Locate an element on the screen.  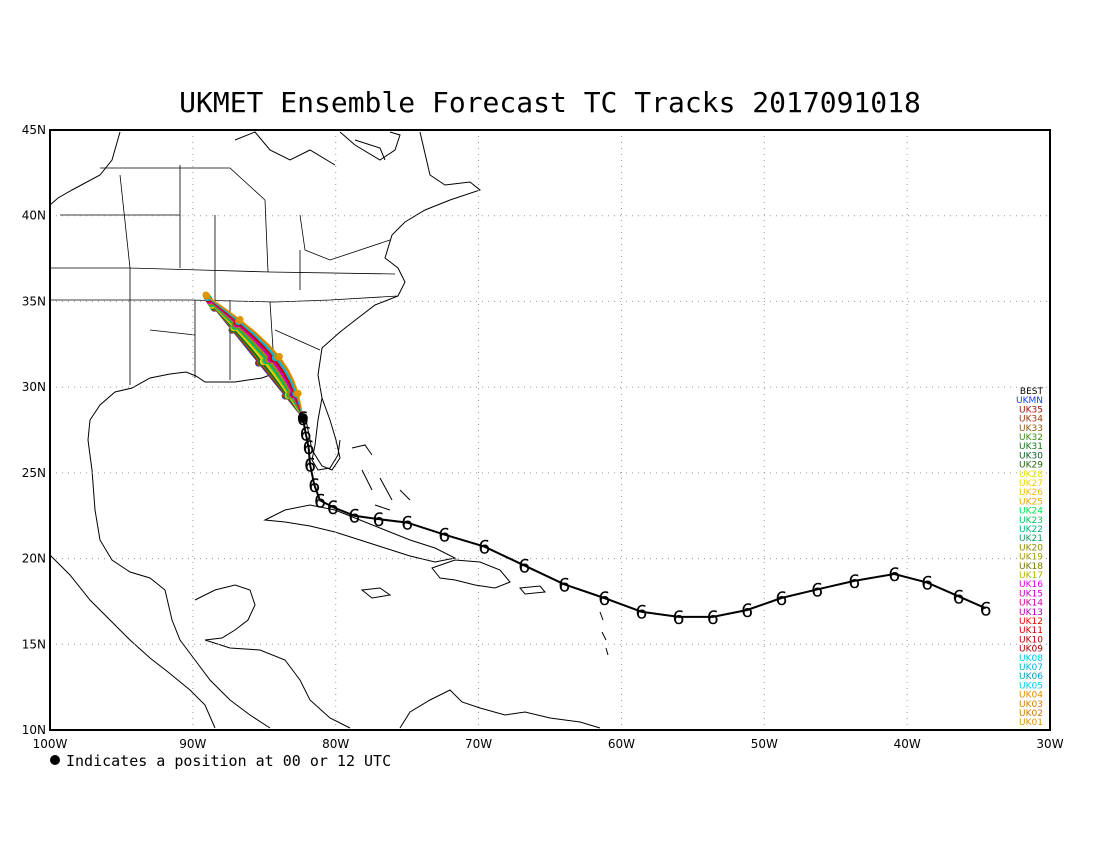
legend-item: UK19 is located at coordinates (1031, 558).